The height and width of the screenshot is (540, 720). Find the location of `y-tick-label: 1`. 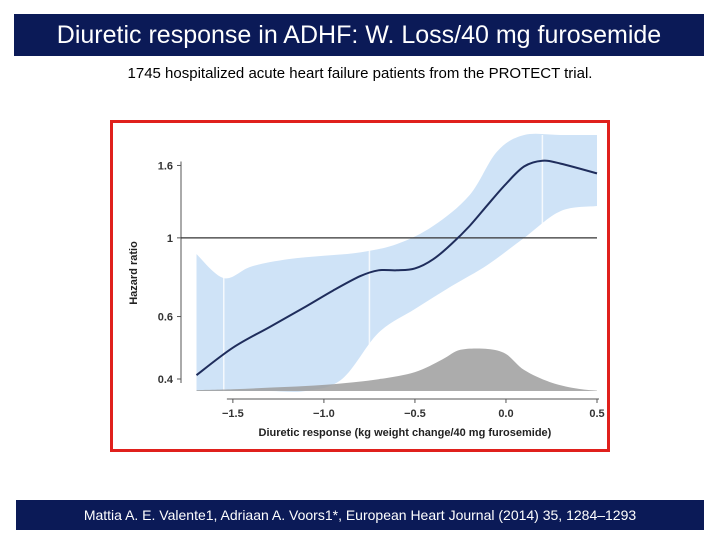

y-tick-label: 1 is located at coordinates (170, 239).